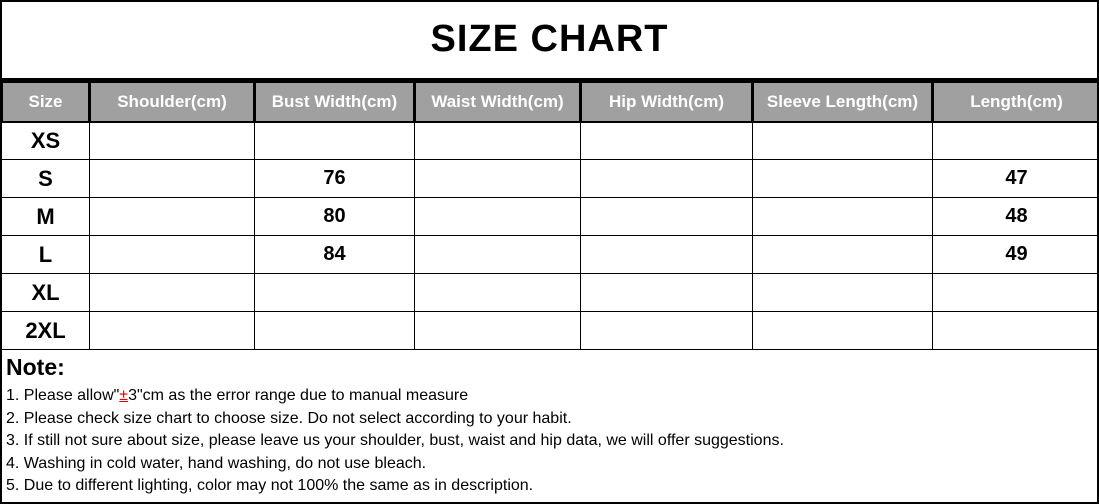 The width and height of the screenshot is (1099, 504). What do you see at coordinates (35, 367) in the screenshot?
I see `note-title: Note:` at bounding box center [35, 367].